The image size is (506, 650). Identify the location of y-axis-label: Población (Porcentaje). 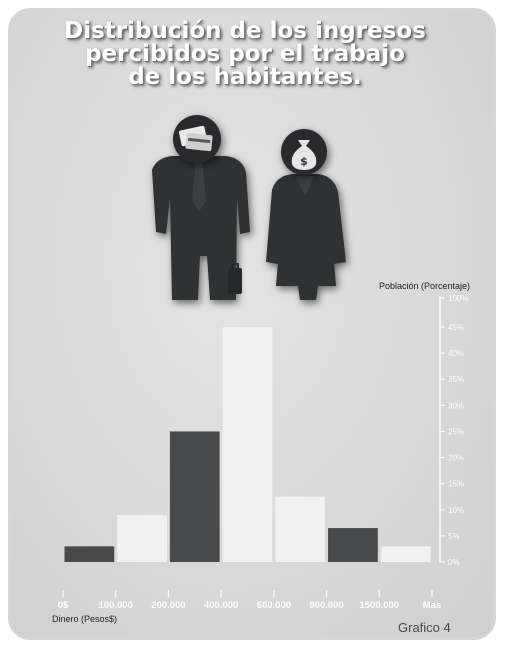
(425, 286).